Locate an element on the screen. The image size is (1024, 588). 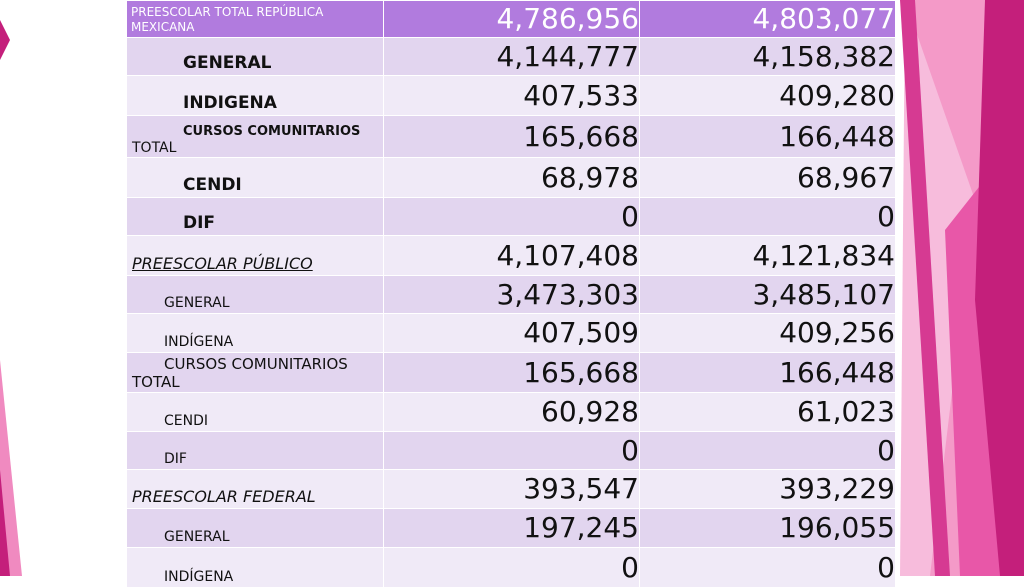
table-row: GENERAL 197,245 196,055 is located at coordinates (511, 528).